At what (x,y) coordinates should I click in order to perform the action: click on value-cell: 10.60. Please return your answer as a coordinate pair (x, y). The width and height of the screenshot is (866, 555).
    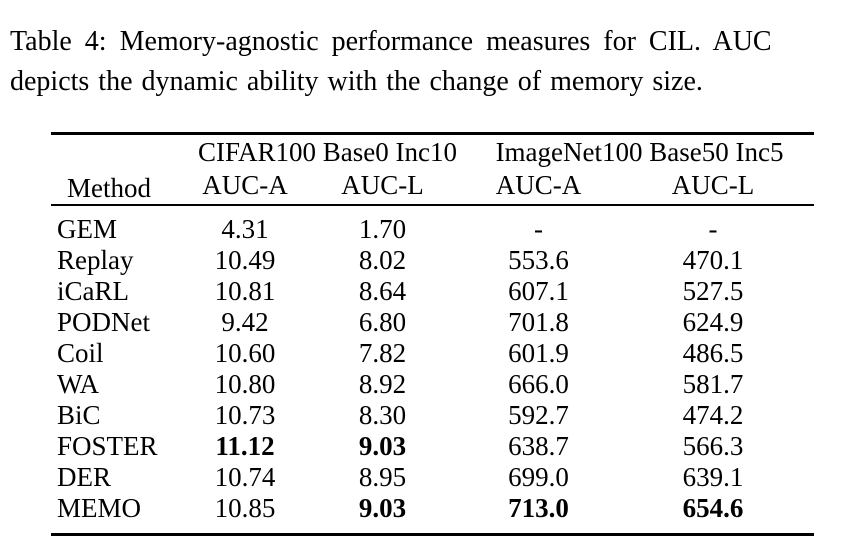
    Looking at the image, I should click on (245, 352).